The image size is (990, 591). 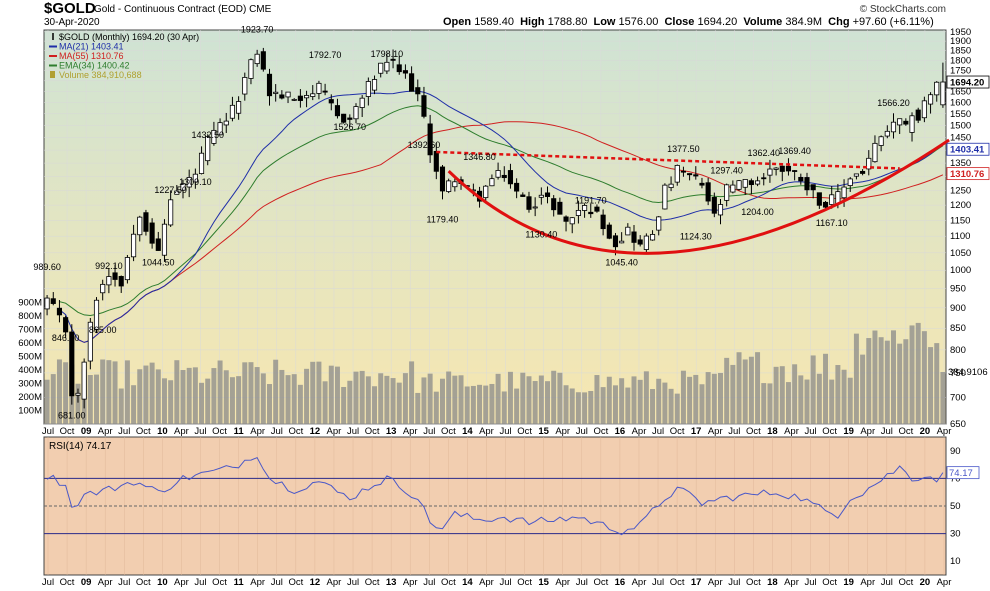 I want to click on price-annotation: 1297.40, so click(x=726, y=170).